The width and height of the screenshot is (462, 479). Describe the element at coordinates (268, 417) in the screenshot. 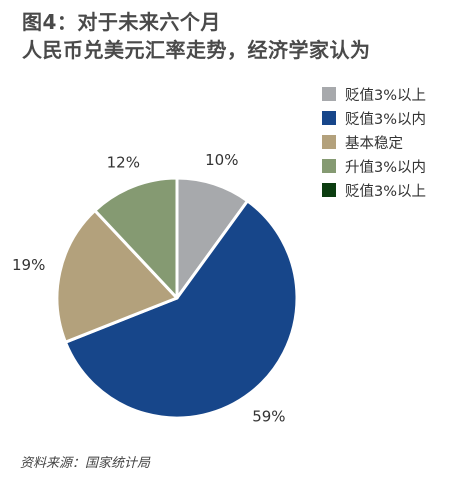

I see `data-label: 59%` at that location.